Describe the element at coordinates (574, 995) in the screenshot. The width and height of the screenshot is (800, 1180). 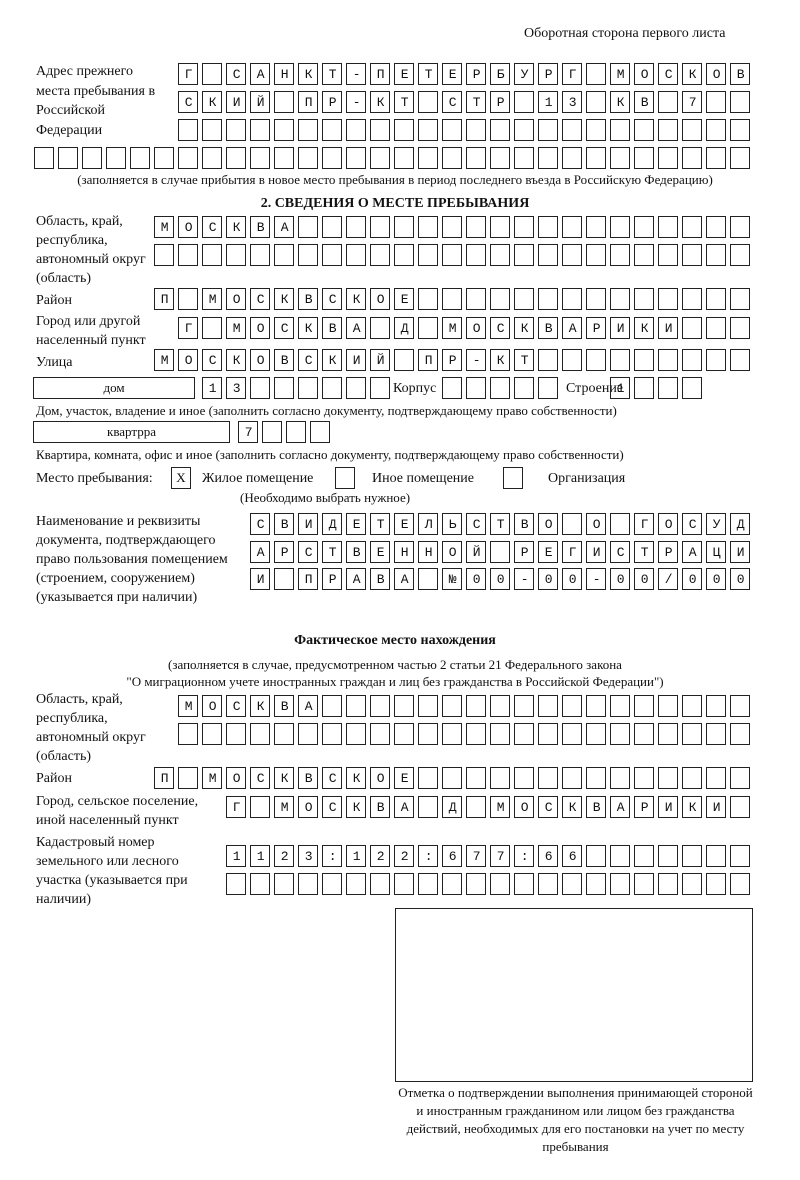
I see `confirmation-stamp-box` at that location.